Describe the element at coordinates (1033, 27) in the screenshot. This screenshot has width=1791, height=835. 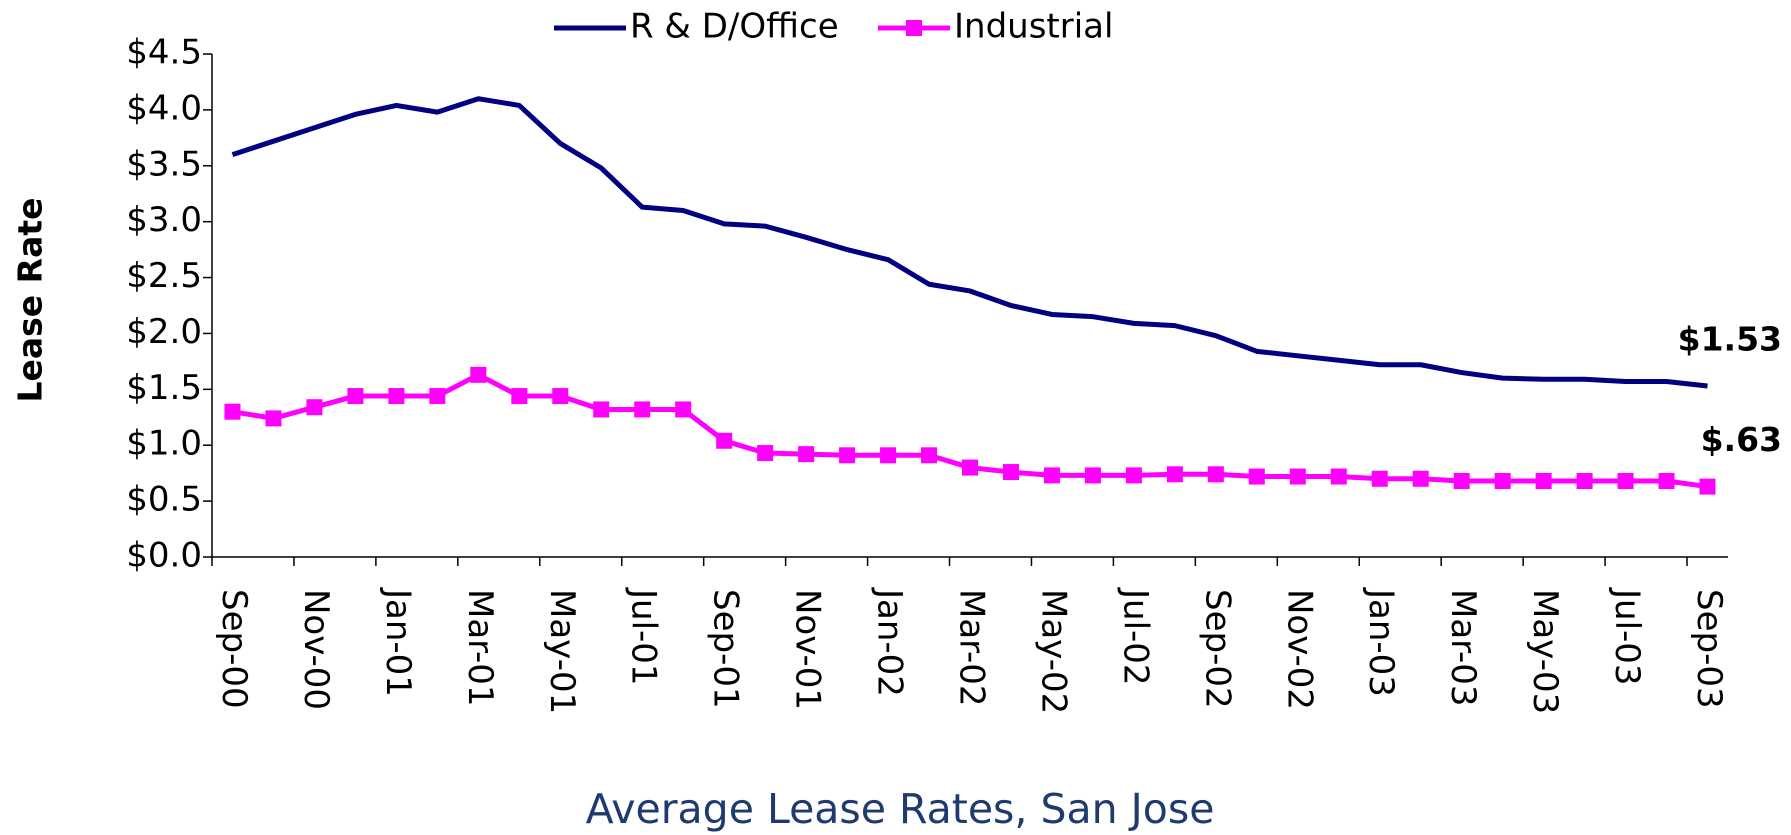
I see `legend-label: Industrial` at that location.